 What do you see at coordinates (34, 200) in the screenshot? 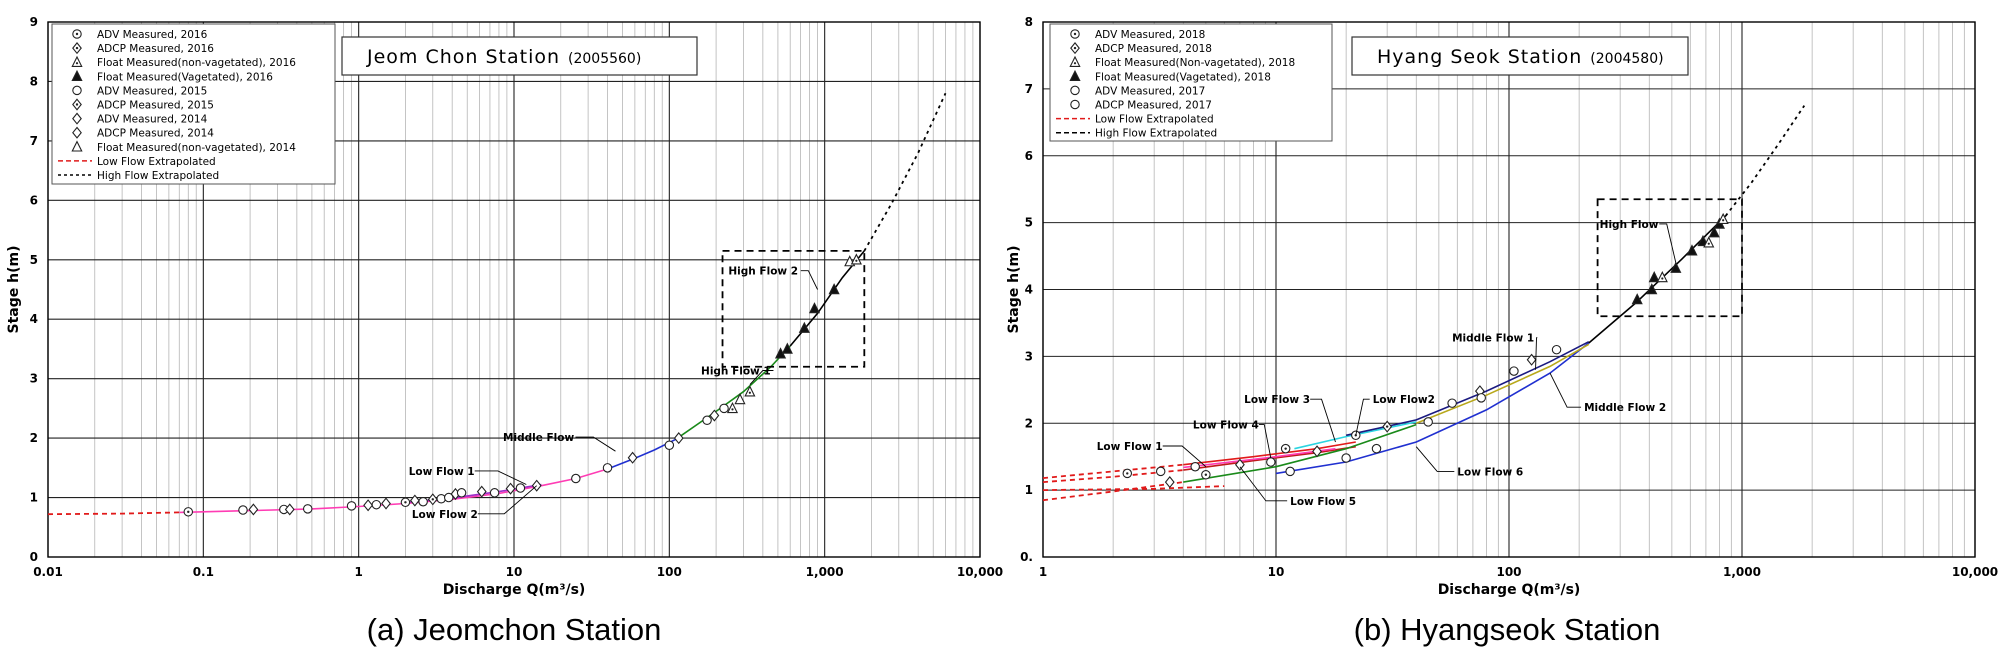
I see `y-tick-label: 6` at bounding box center [34, 200].